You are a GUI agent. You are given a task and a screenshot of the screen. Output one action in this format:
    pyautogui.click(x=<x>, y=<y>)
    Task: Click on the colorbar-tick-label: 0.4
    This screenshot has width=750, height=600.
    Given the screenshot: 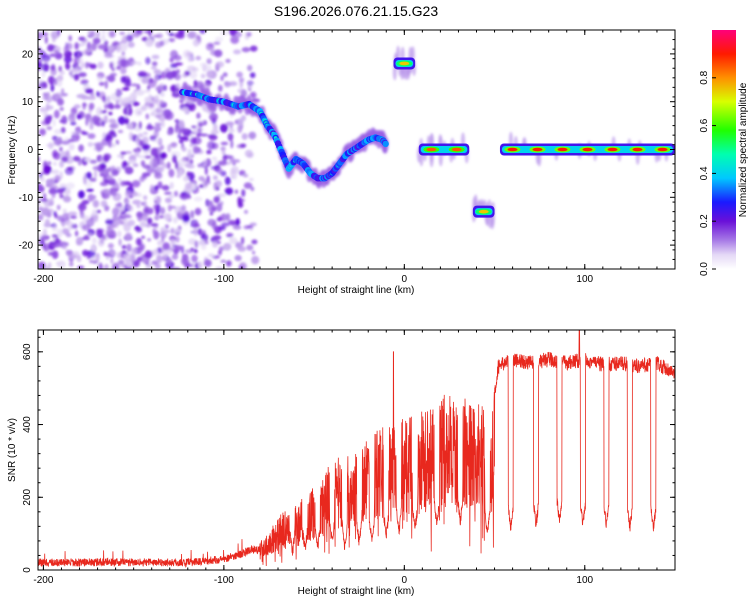 What is the action you would take?
    pyautogui.click(x=704, y=173)
    